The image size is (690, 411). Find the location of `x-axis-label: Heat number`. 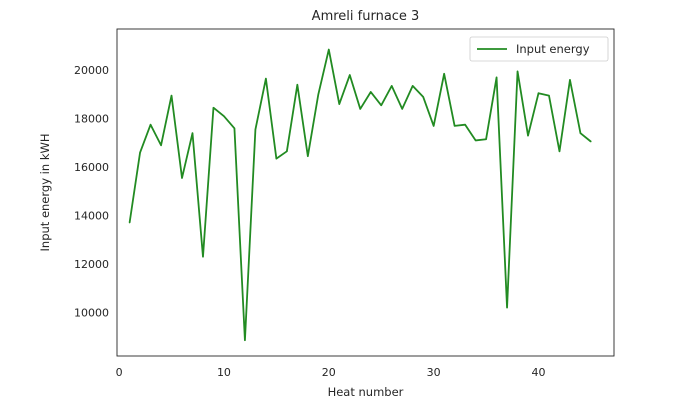

x-axis-label: Heat number is located at coordinates (366, 392).